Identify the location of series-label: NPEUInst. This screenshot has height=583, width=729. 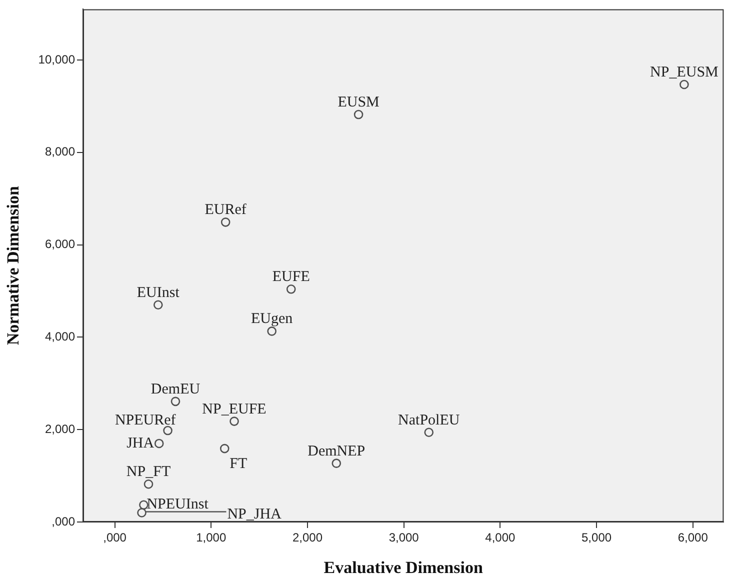
(178, 504).